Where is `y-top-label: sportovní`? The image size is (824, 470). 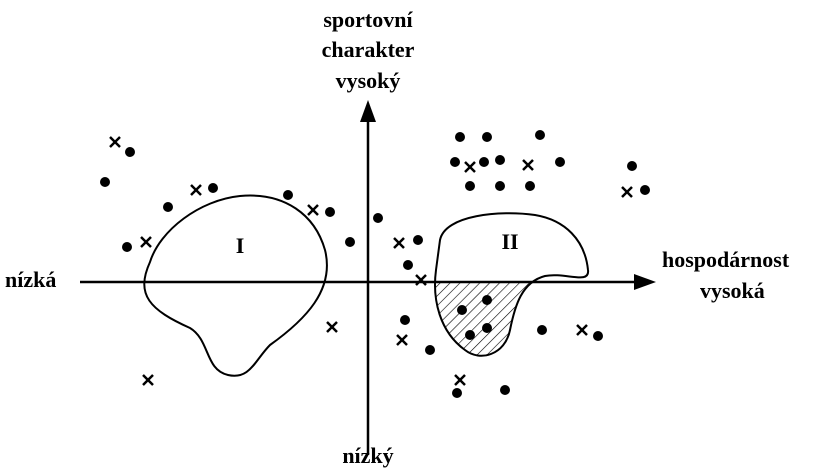
y-top-label: sportovní is located at coordinates (368, 19).